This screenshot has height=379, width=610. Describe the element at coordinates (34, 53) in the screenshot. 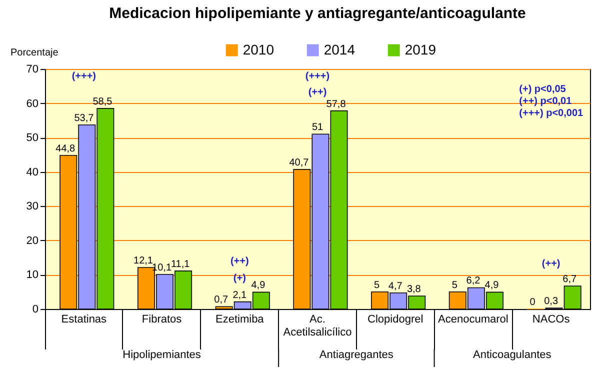

I see `y-axis-title: Porcentaje` at that location.